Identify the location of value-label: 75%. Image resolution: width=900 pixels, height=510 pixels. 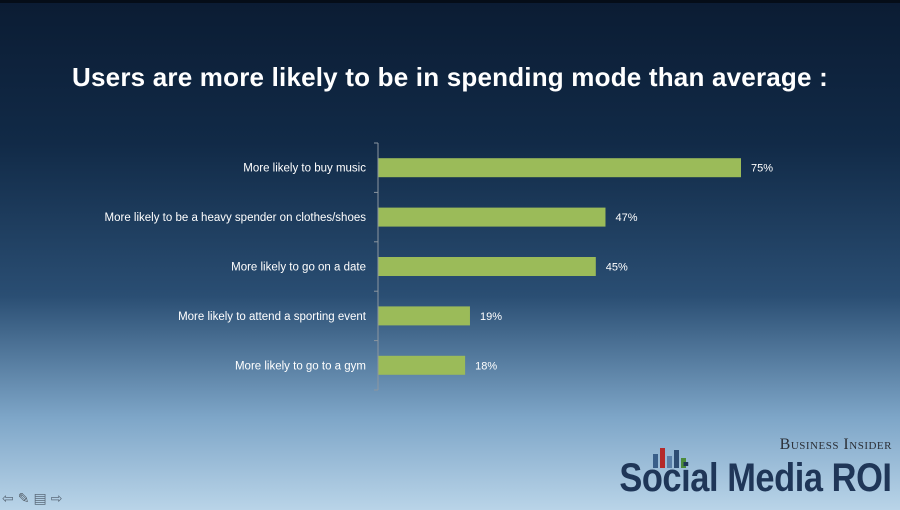
(762, 169).